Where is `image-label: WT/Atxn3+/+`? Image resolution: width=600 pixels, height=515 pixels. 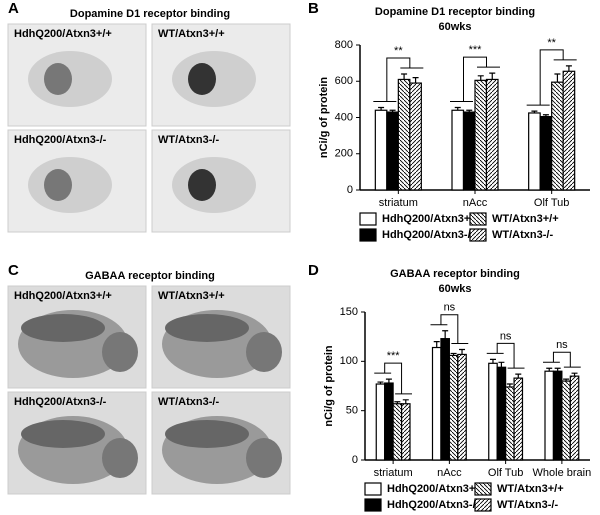
image-label: WT/Atxn3+/+ is located at coordinates (191, 34).